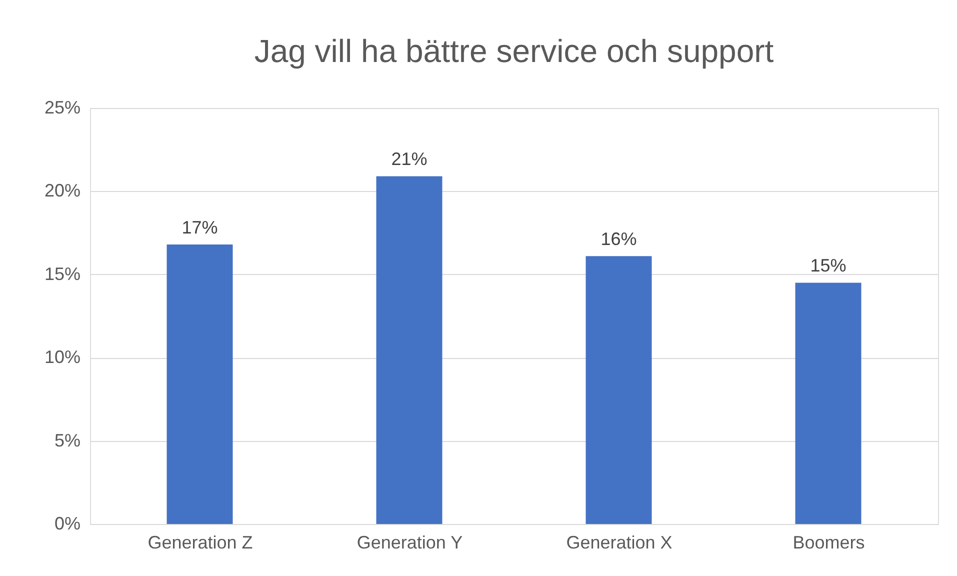  I want to click on y-tick-label: 0%, so click(67, 524).